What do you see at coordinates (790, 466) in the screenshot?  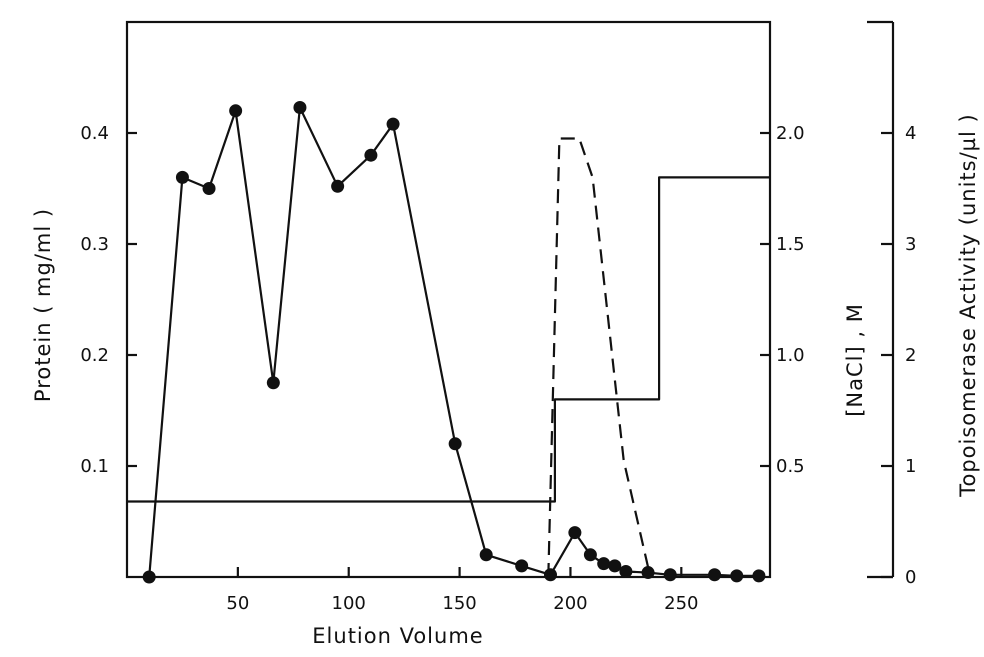 I see `nacl-tick-label: 0.5` at bounding box center [790, 466].